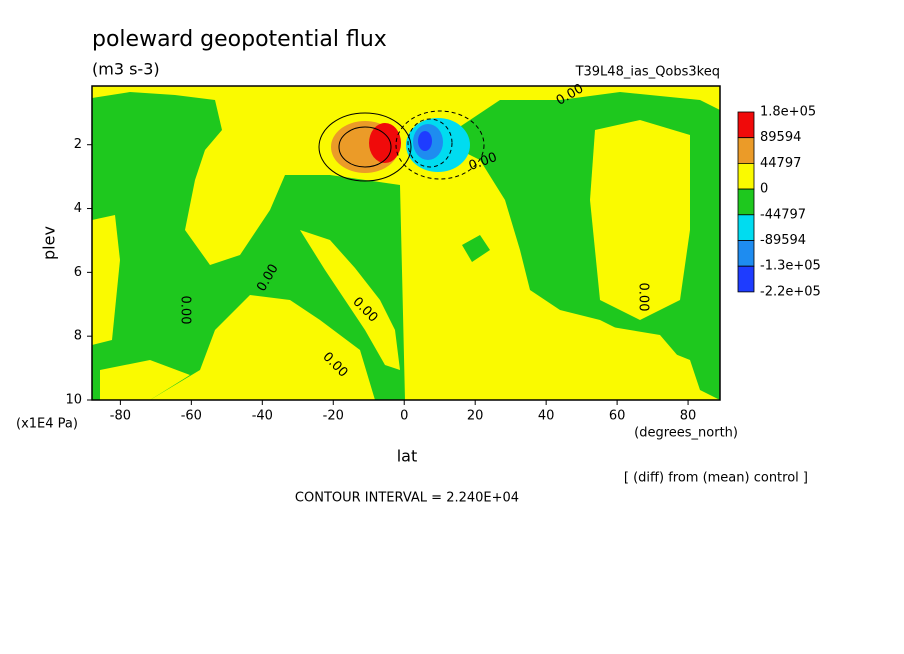 The width and height of the screenshot is (904, 654). I want to click on x-tick-label: -40, so click(262, 416).